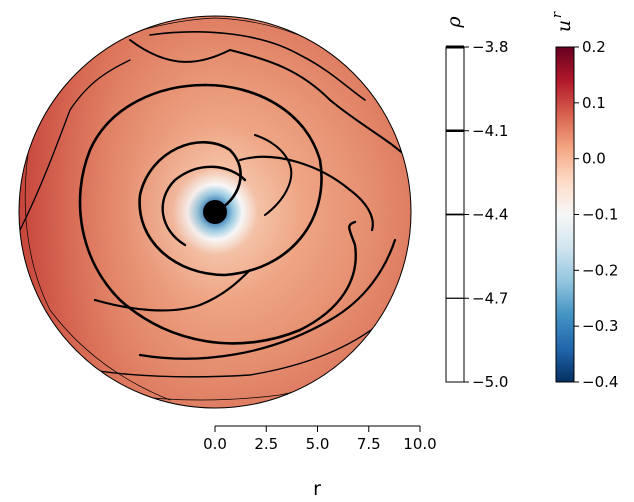 Image resolution: width=634 pixels, height=502 pixels. I want to click on ur-colorbar-title: u r, so click(562, 21).